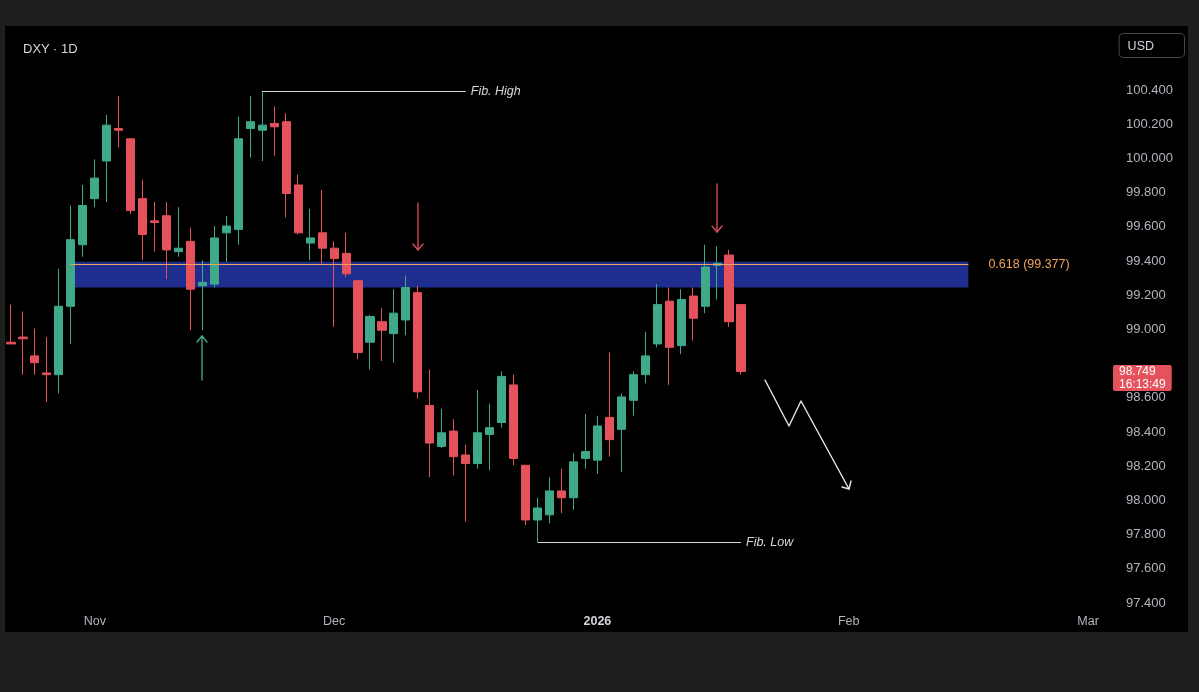 This screenshot has width=1199, height=692. Describe the element at coordinates (597, 620) in the screenshot. I see `x-tick-label: 2026` at that location.